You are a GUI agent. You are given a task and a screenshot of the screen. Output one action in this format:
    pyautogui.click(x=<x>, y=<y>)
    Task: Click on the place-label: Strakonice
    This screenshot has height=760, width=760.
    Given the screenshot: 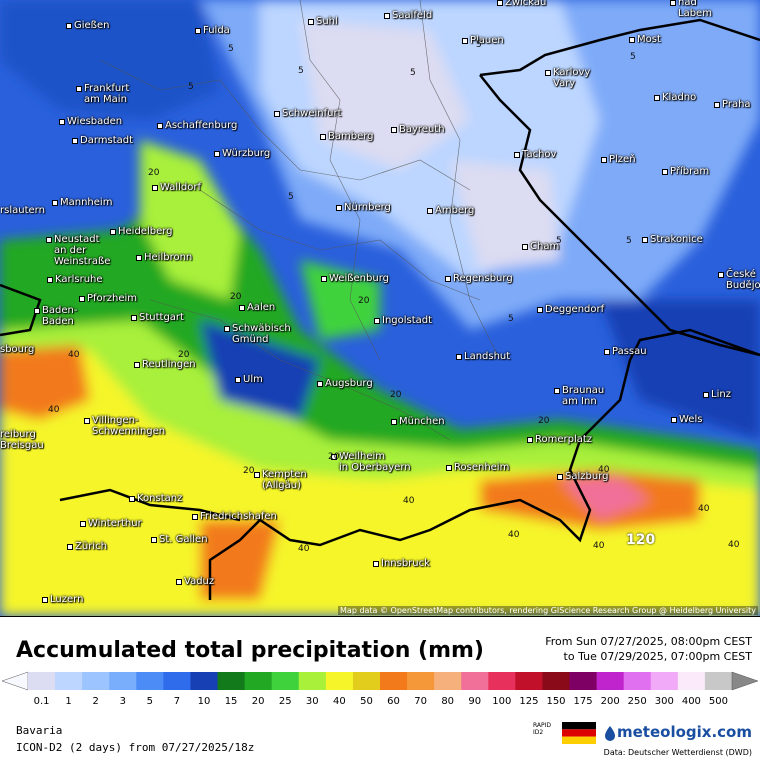 What is the action you would take?
    pyautogui.click(x=676, y=239)
    